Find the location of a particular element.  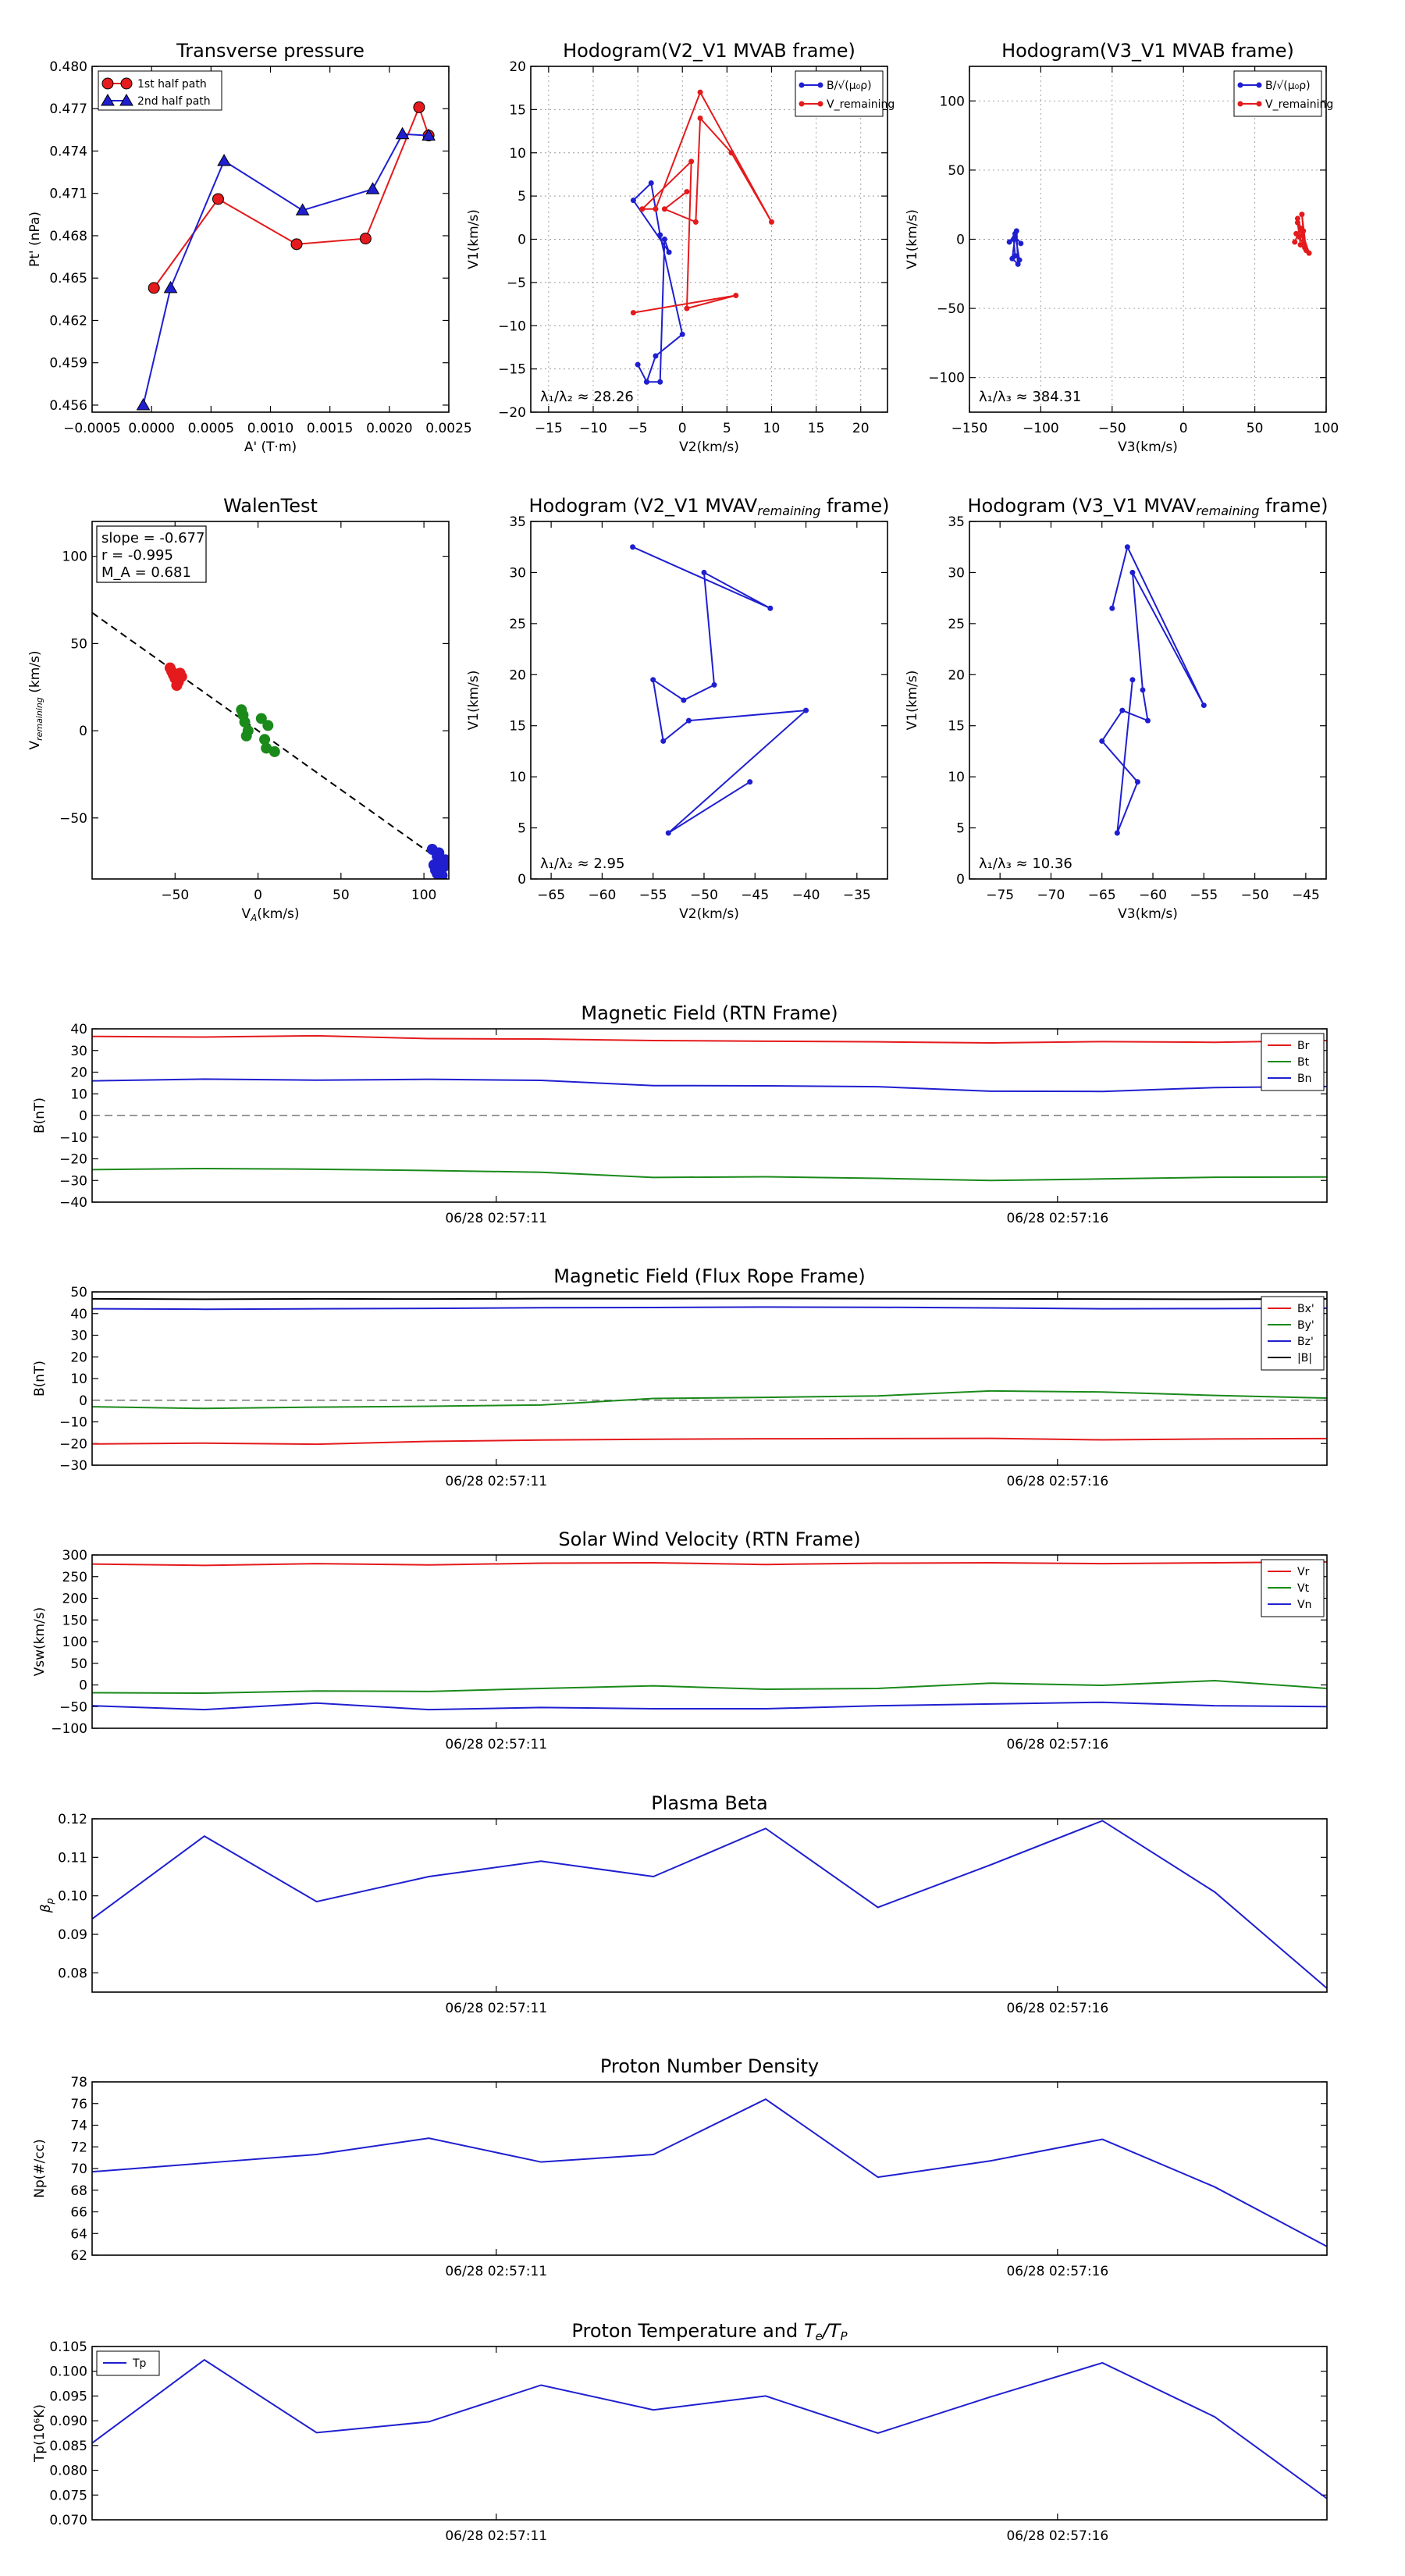

label-subscript: p is located at coordinates (49, 1901).